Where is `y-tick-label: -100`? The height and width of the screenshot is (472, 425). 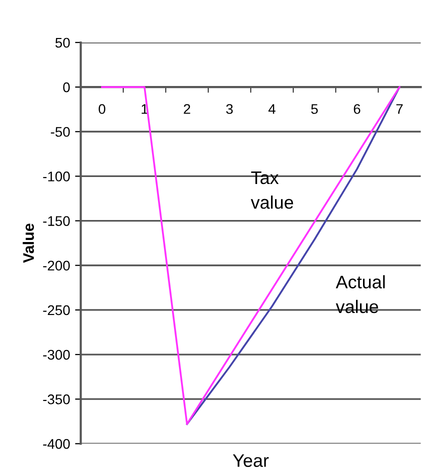
y-tick-label: -100 is located at coordinates (56, 177).